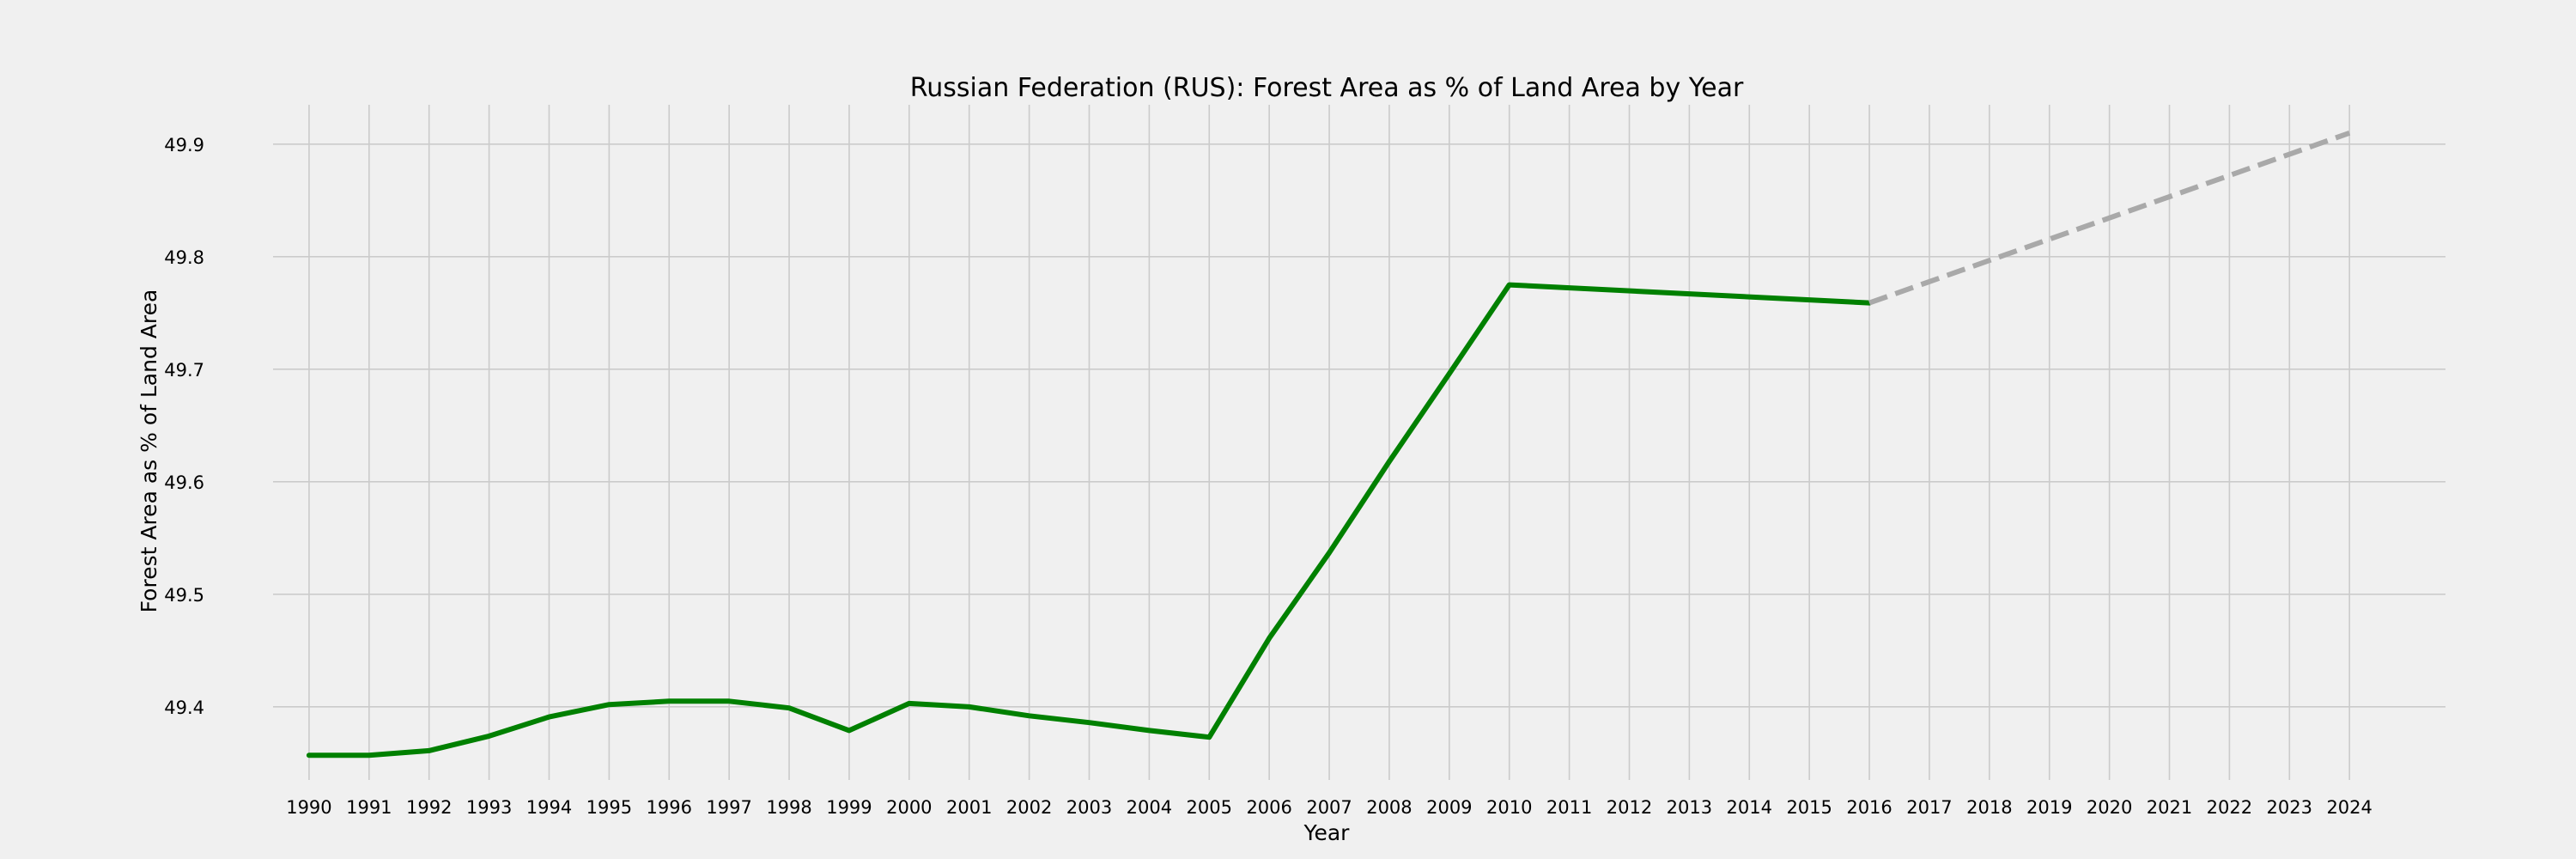 This screenshot has height=859, width=2576. What do you see at coordinates (909, 808) in the screenshot?
I see `x-tick-label: 2000` at bounding box center [909, 808].